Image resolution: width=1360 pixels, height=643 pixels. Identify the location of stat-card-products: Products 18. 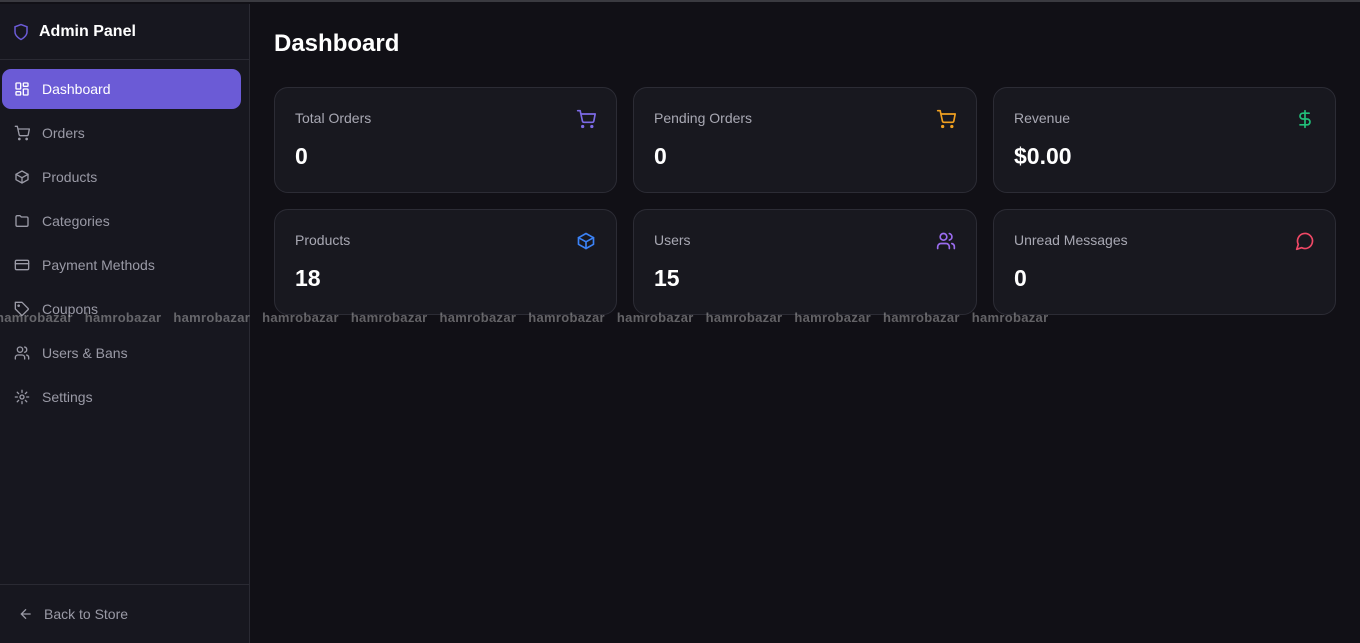
(445, 262).